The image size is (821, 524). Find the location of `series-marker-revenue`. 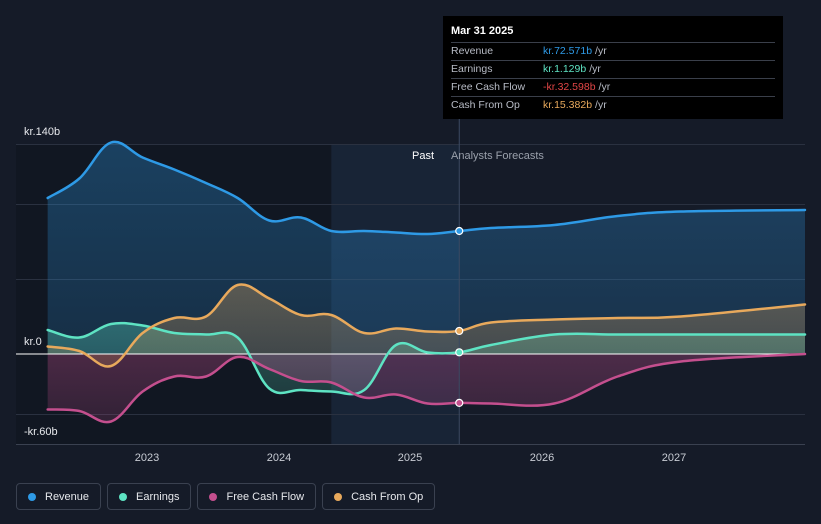

series-marker-revenue is located at coordinates (459, 231).